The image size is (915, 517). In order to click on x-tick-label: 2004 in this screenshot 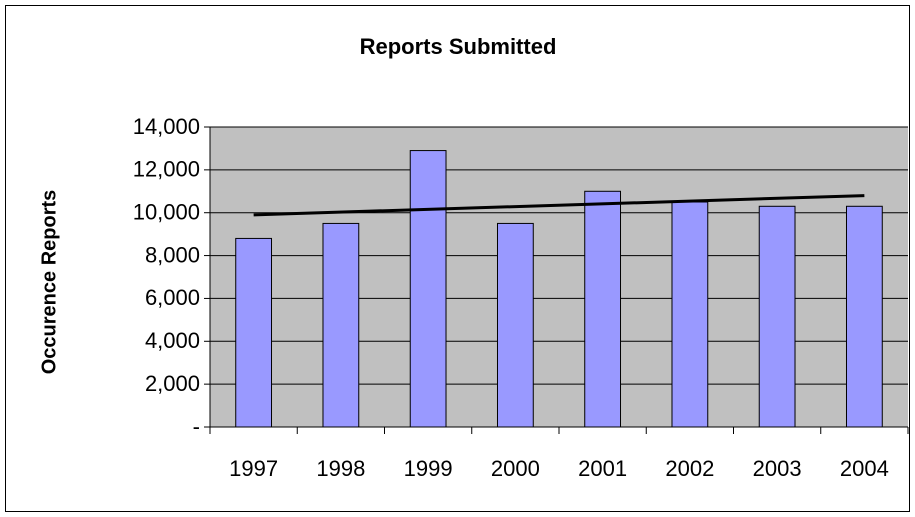, I will do `click(864, 468)`.